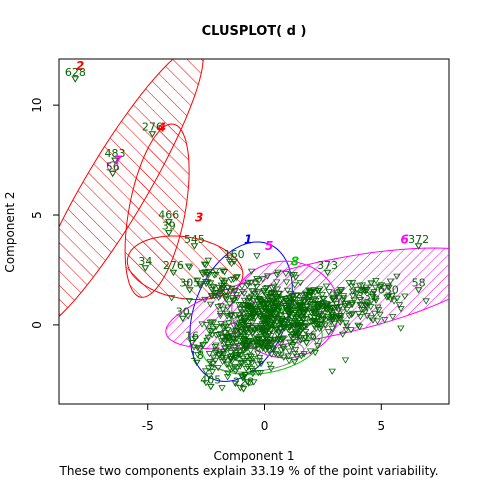  Describe the element at coordinates (248, 240) in the screenshot. I see `cluster-number-1: 1` at that location.